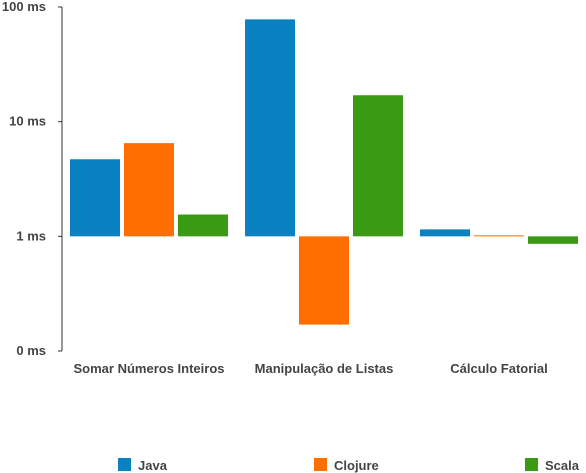 This screenshot has height=473, width=586. I want to click on legend-label: Clojure, so click(356, 465).